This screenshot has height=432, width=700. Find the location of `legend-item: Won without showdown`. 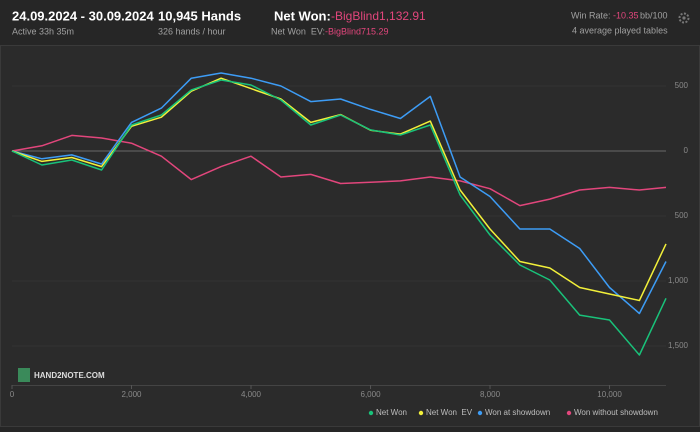

legend-item: Won without showdown is located at coordinates (612, 412).